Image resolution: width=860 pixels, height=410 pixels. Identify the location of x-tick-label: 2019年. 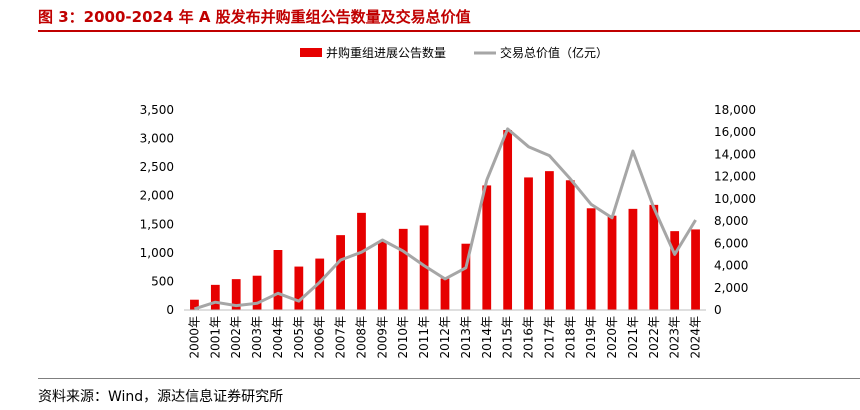
(591, 337).